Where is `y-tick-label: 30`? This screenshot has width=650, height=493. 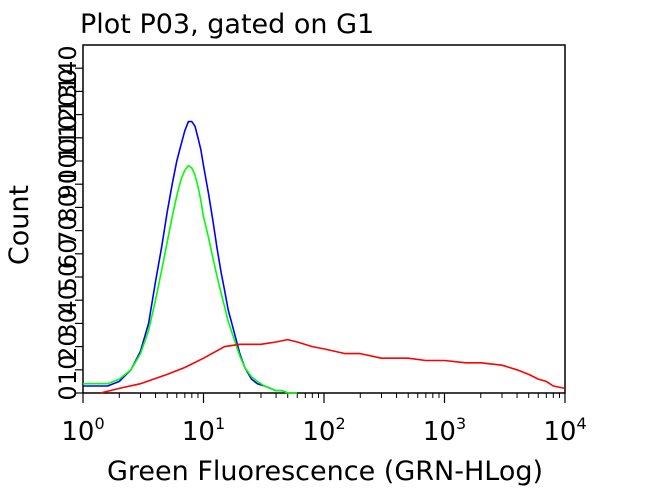
y-tick-label: 30 is located at coordinates (68, 323).